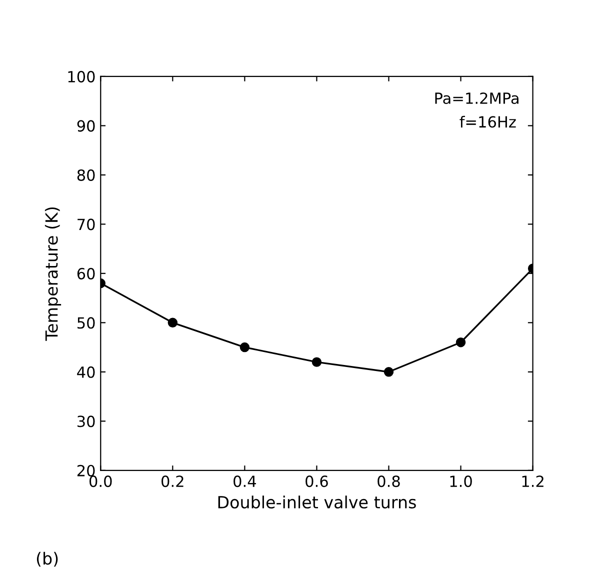  Describe the element at coordinates (47, 559) in the screenshot. I see `text: (b)` at that location.